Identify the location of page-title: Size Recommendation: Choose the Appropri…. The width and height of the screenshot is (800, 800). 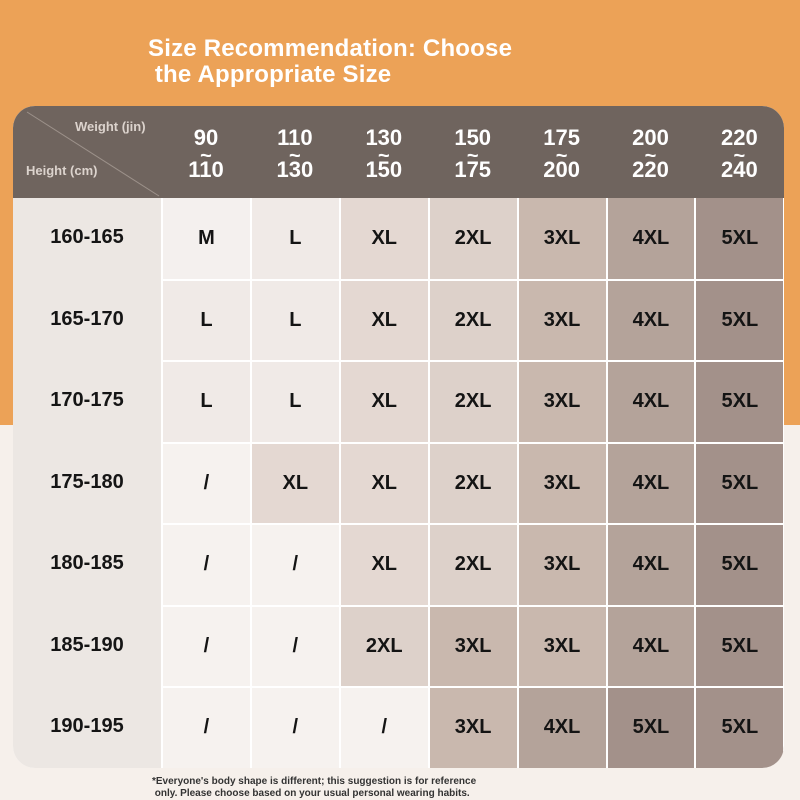
(330, 61).